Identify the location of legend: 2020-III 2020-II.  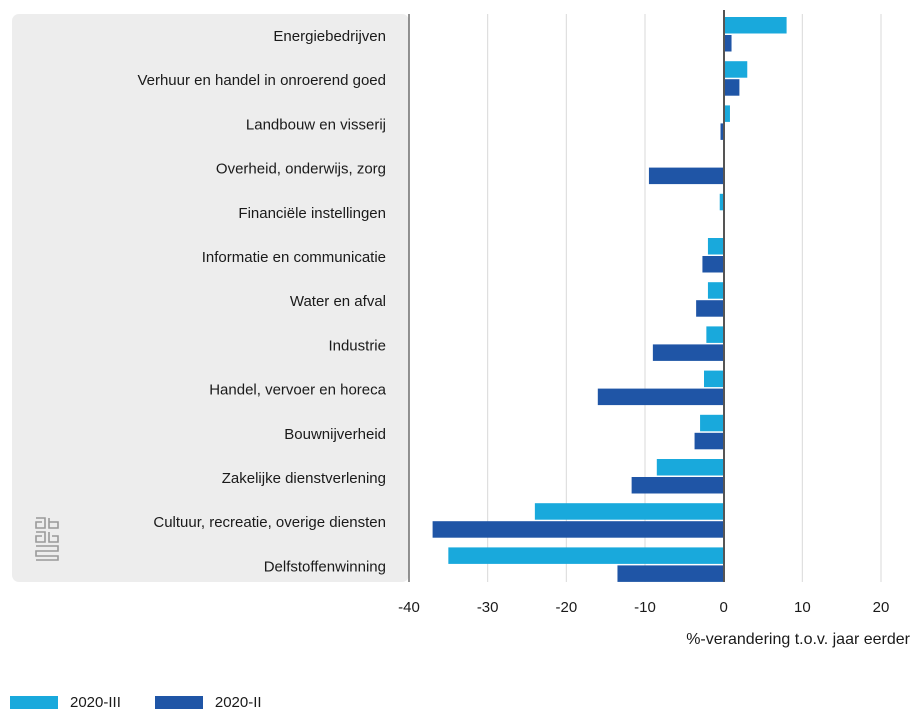
(136, 702).